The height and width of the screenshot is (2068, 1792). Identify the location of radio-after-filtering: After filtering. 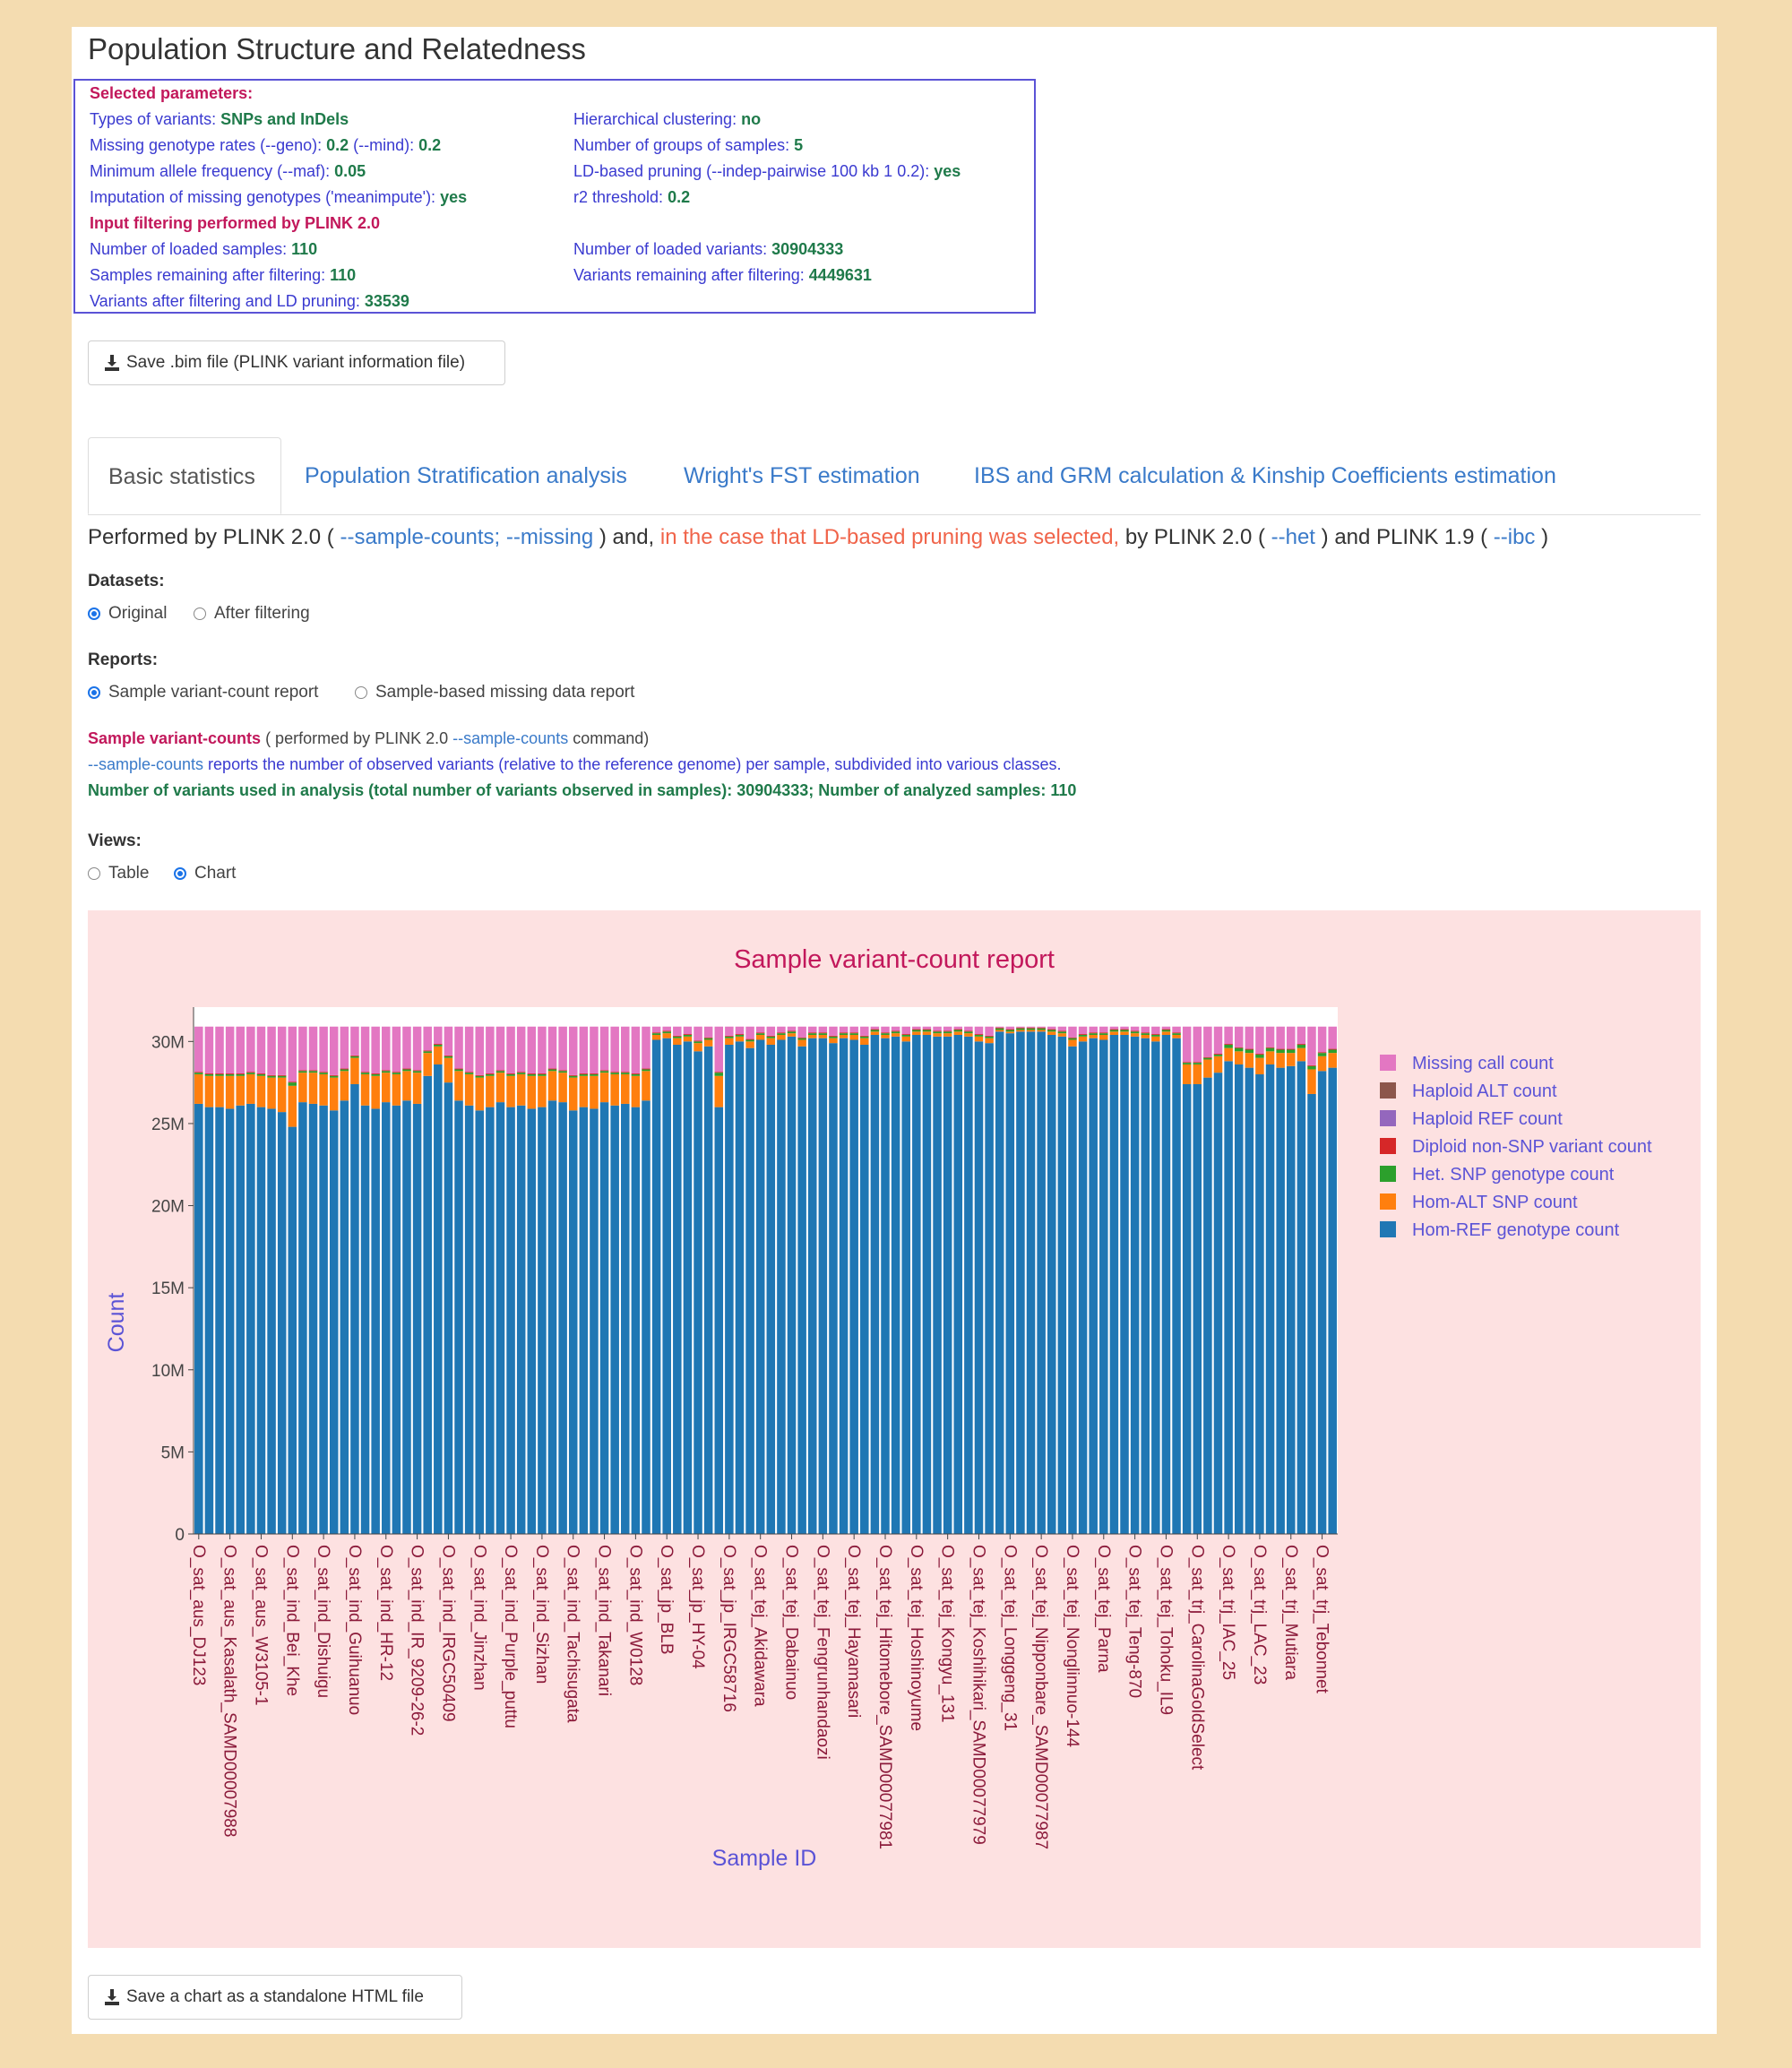
(252, 614).